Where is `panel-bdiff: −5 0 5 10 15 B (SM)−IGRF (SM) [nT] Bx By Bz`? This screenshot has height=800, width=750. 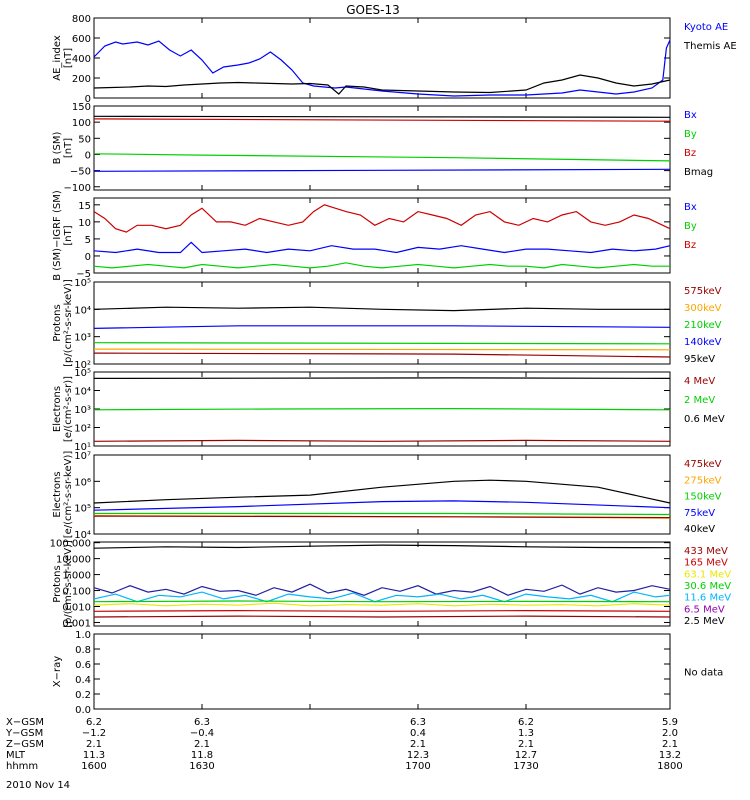 panel-bdiff: −5 0 5 10 15 B (SM)−IGRF (SM) [nT] Bx By Bz is located at coordinates (374, 235).